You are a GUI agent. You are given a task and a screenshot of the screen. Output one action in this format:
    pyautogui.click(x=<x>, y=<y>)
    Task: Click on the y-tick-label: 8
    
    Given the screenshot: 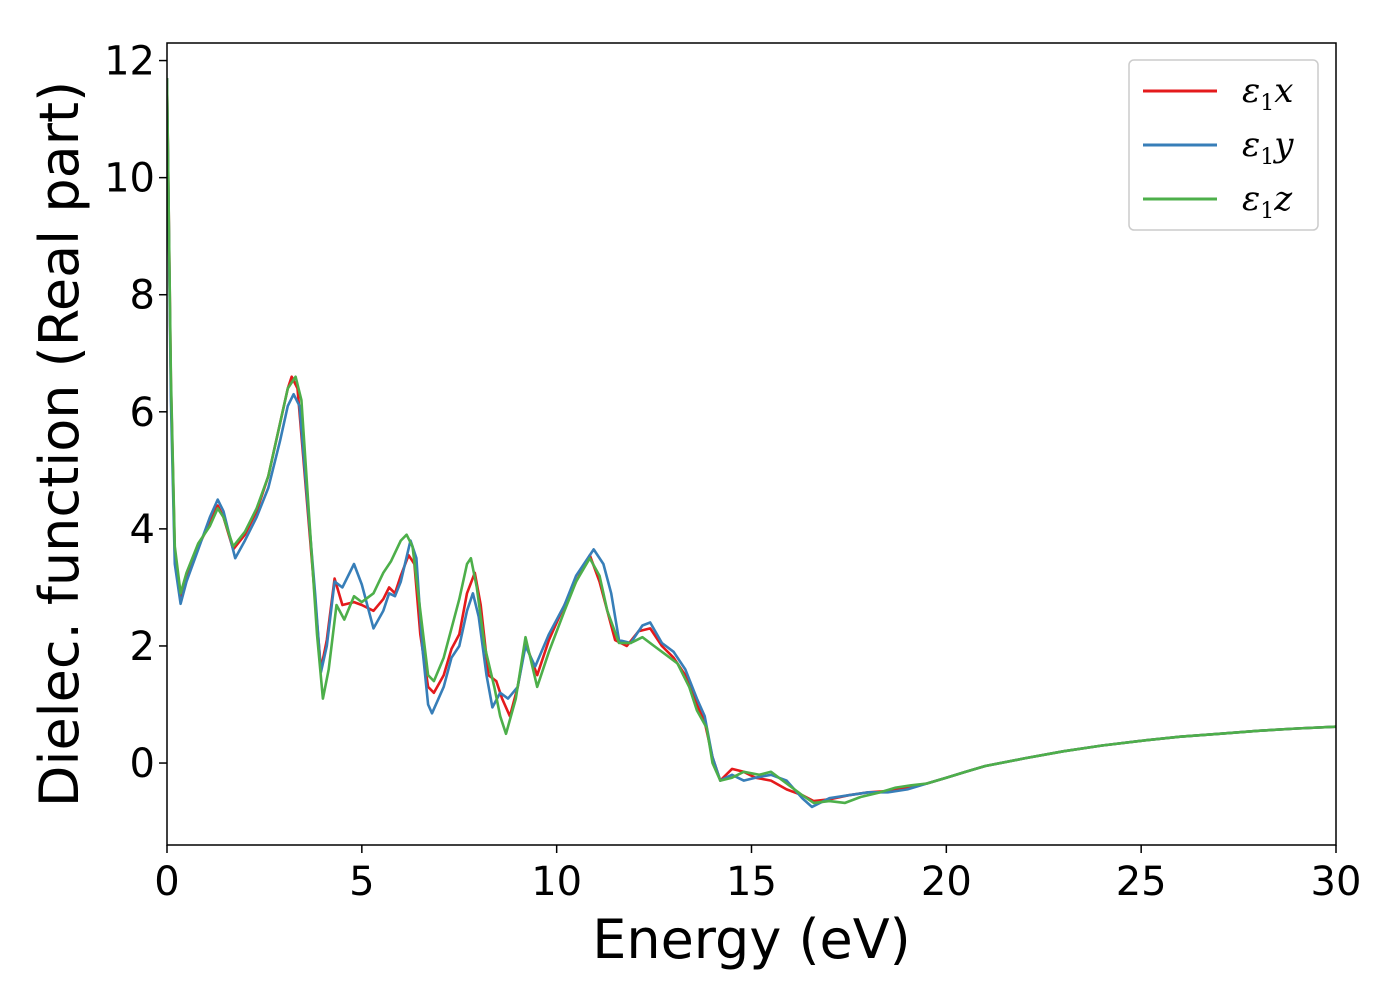 What is the action you would take?
    pyautogui.click(x=142, y=296)
    